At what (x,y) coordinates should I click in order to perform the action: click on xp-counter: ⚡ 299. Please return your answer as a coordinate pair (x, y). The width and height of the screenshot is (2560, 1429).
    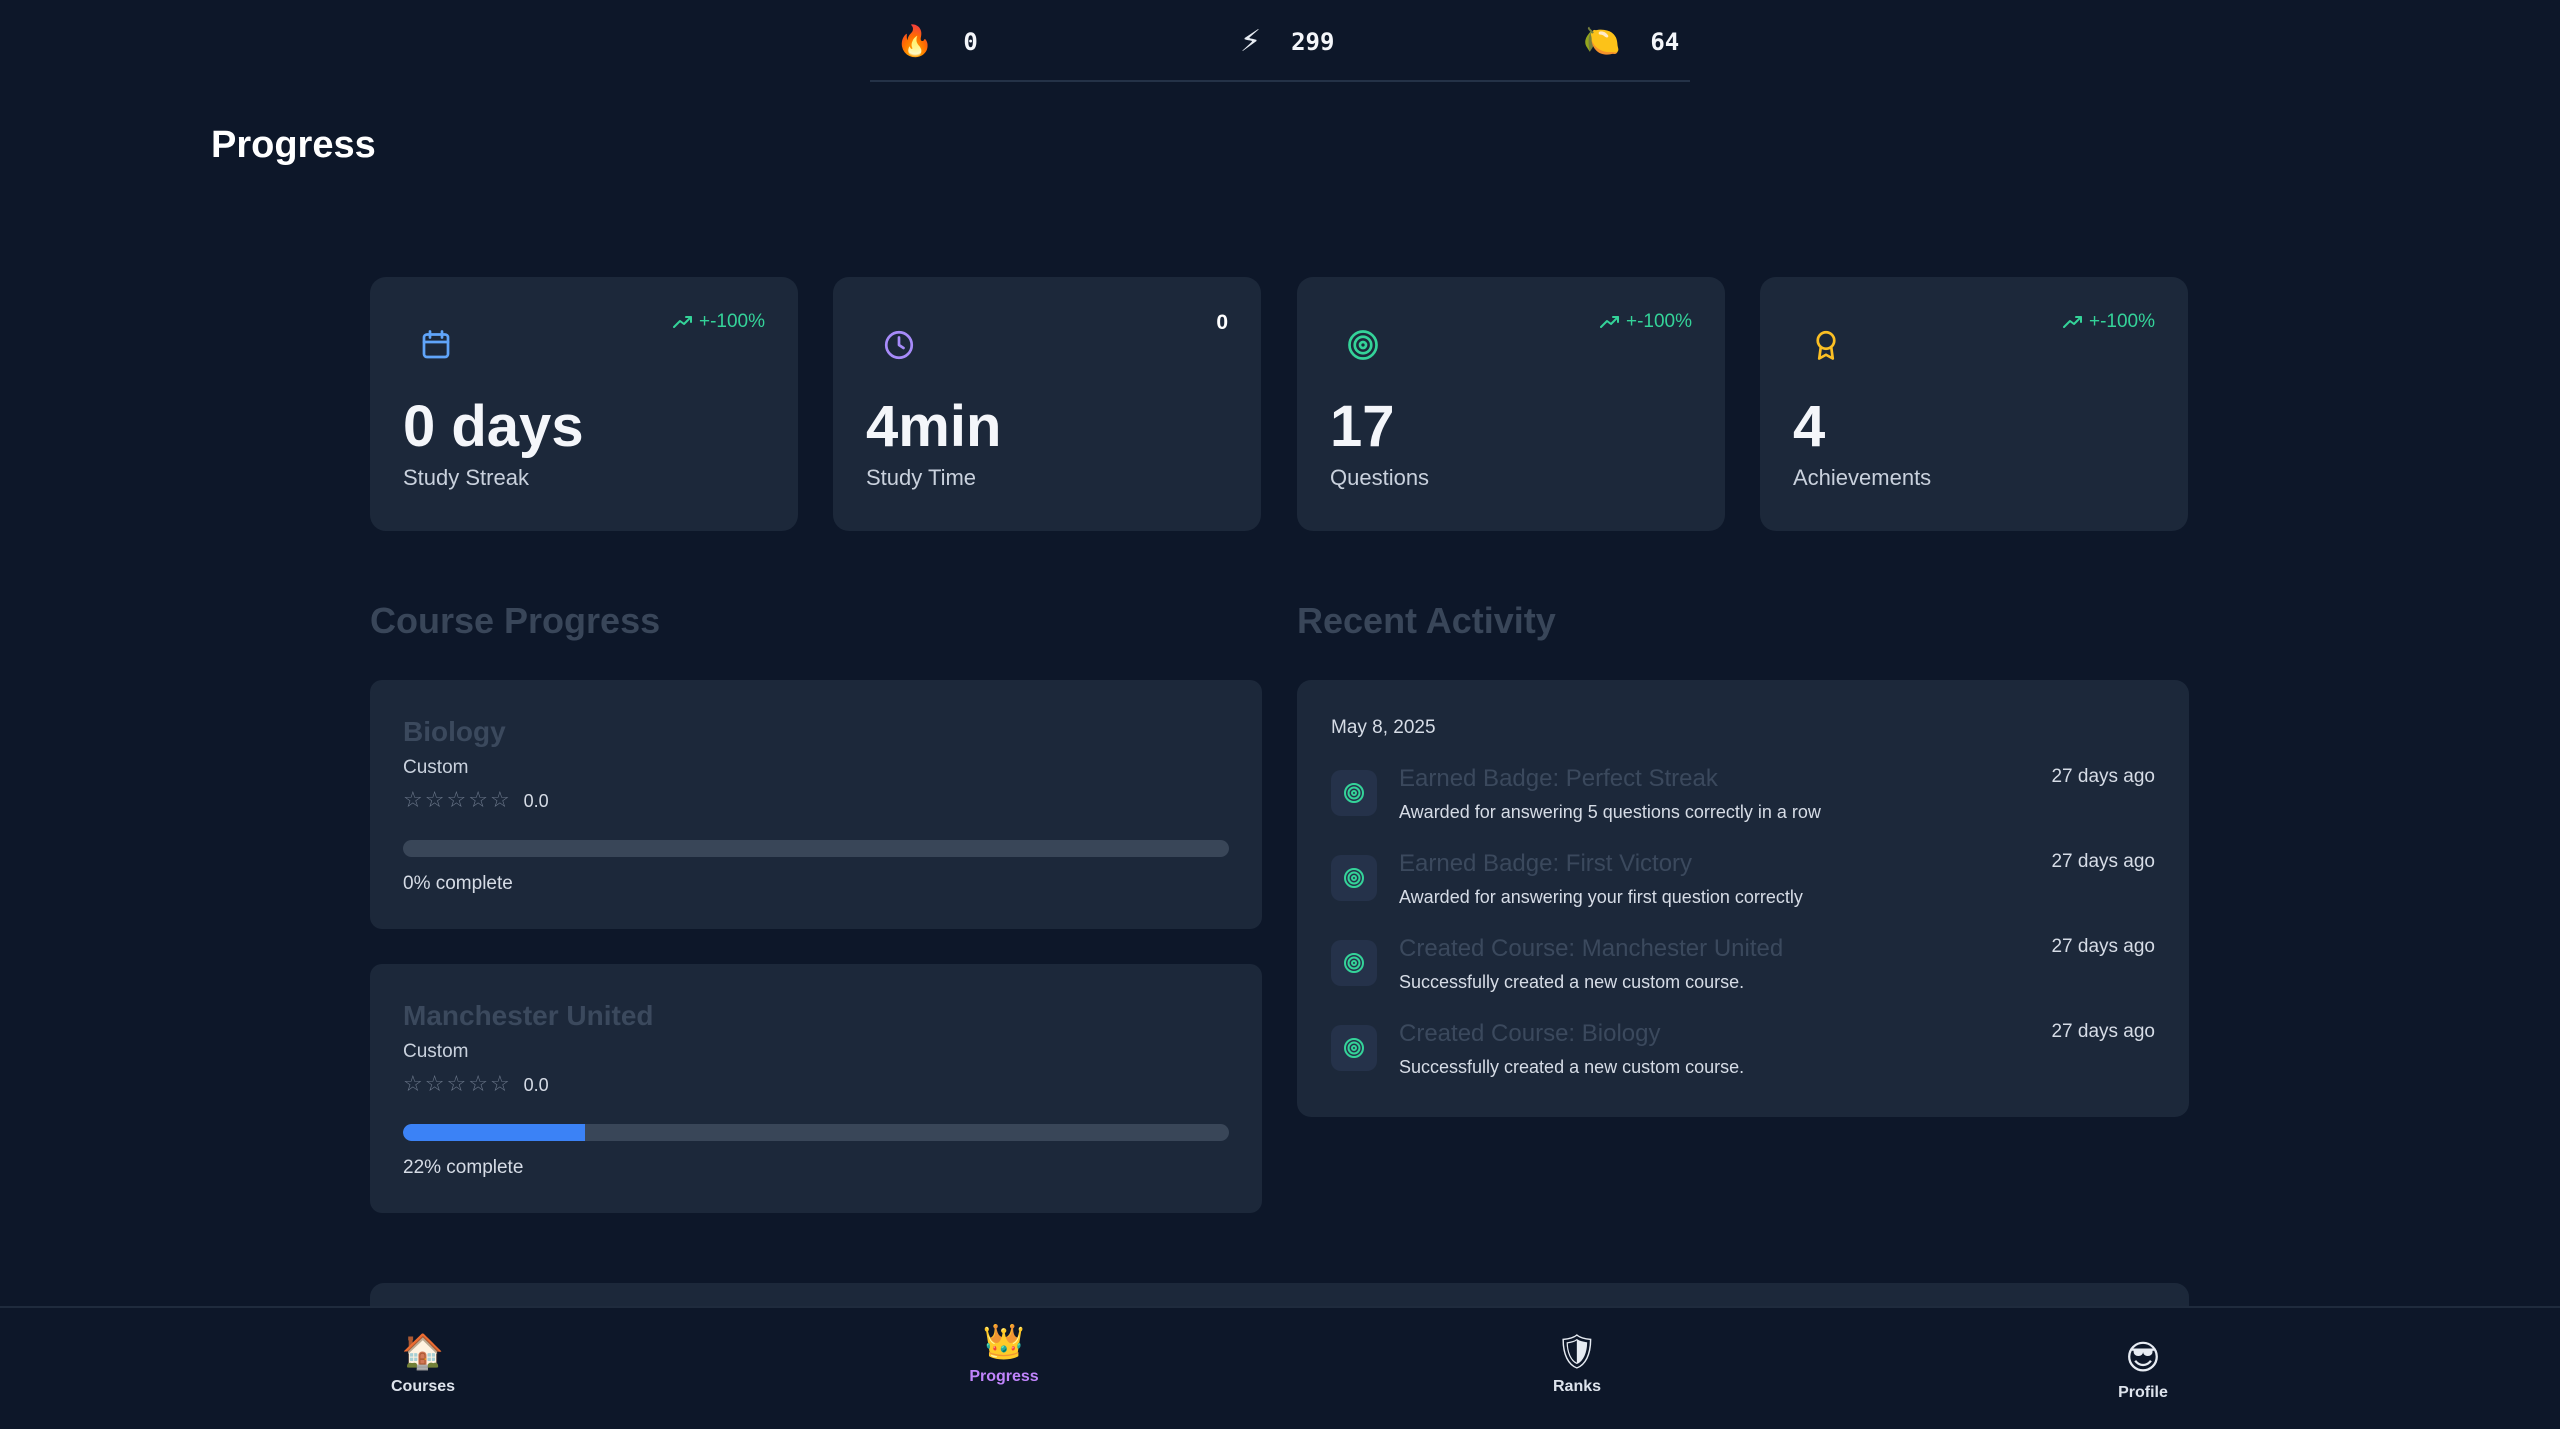
    Looking at the image, I should click on (1287, 42).